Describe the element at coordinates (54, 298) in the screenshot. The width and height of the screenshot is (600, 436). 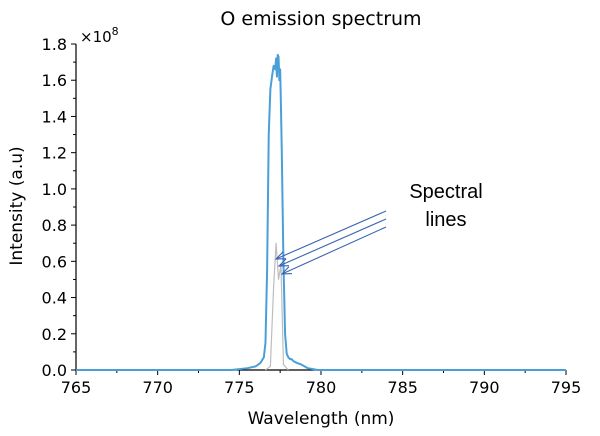
I see `y-tick-label: 0.4` at that location.